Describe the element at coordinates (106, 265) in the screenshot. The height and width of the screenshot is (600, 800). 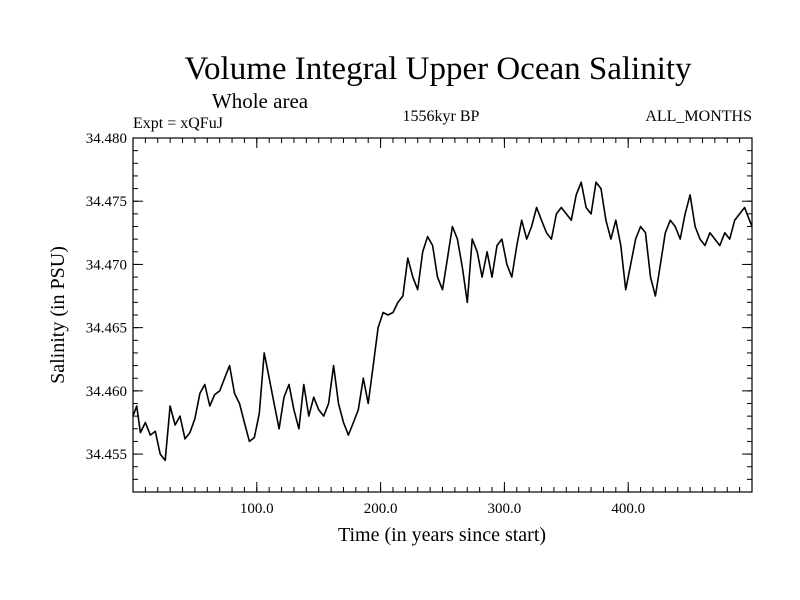
I see `y-tick-label: 34.470` at that location.